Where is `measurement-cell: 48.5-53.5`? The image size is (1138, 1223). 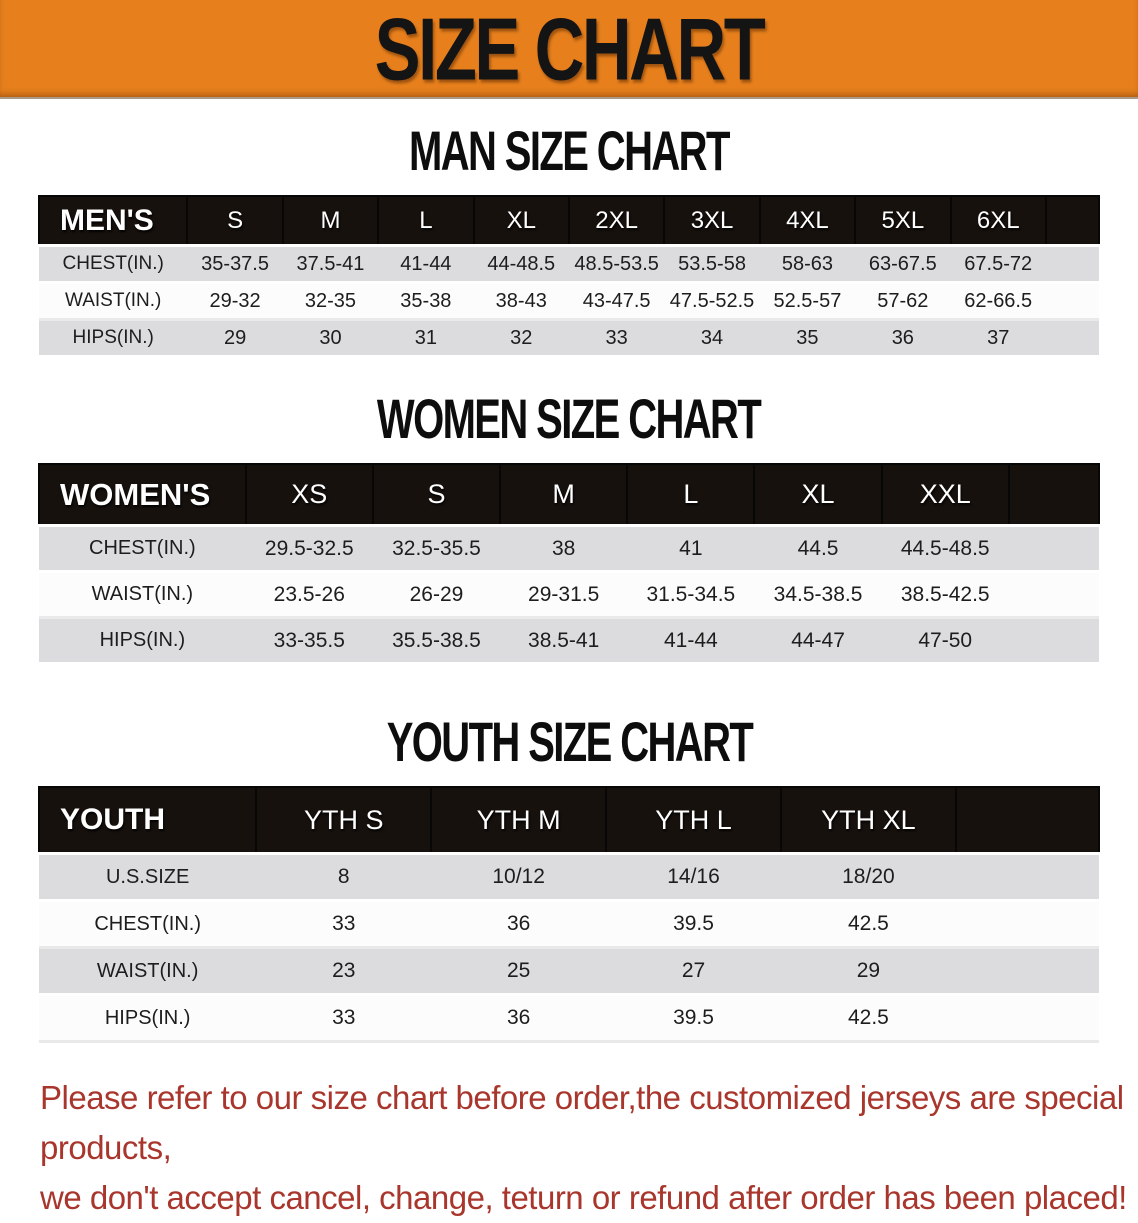 measurement-cell: 48.5-53.5 is located at coordinates (616, 264).